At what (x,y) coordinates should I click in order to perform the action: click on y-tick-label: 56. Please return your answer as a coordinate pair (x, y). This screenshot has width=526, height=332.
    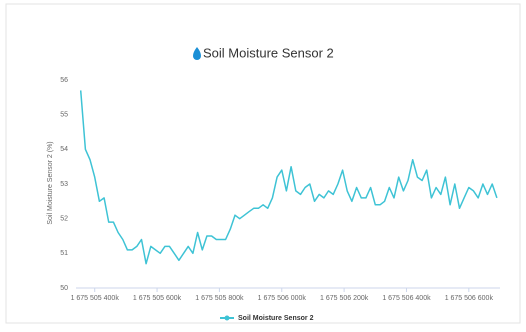
    Looking at the image, I should click on (64, 80).